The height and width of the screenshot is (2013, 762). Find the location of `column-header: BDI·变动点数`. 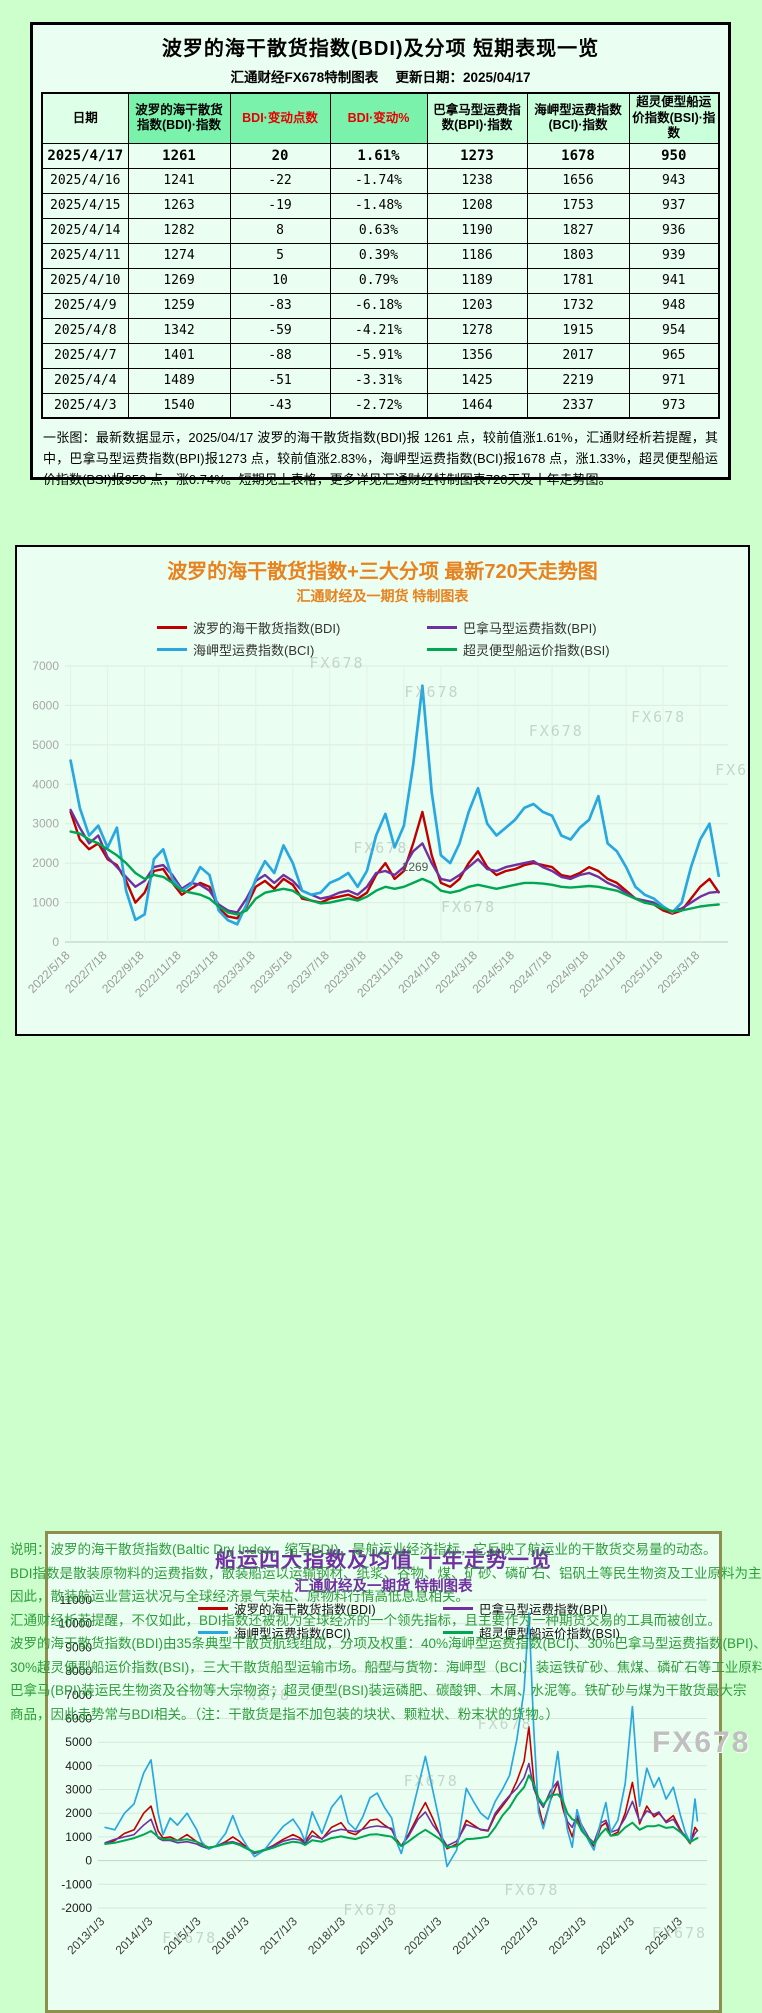

column-header: BDI·变动点数 is located at coordinates (280, 118).